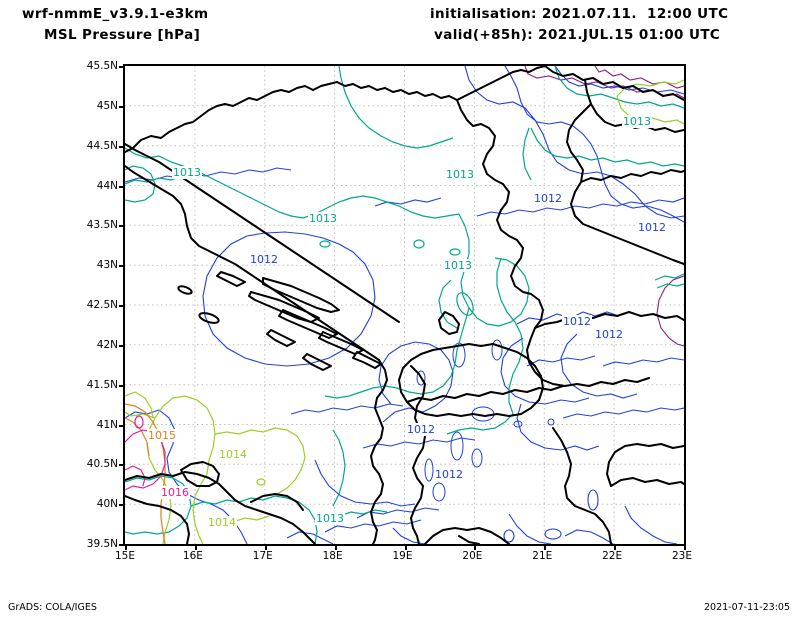 This screenshot has width=800, height=618. I want to click on ytick-label-42N: 42N, so click(107, 344).